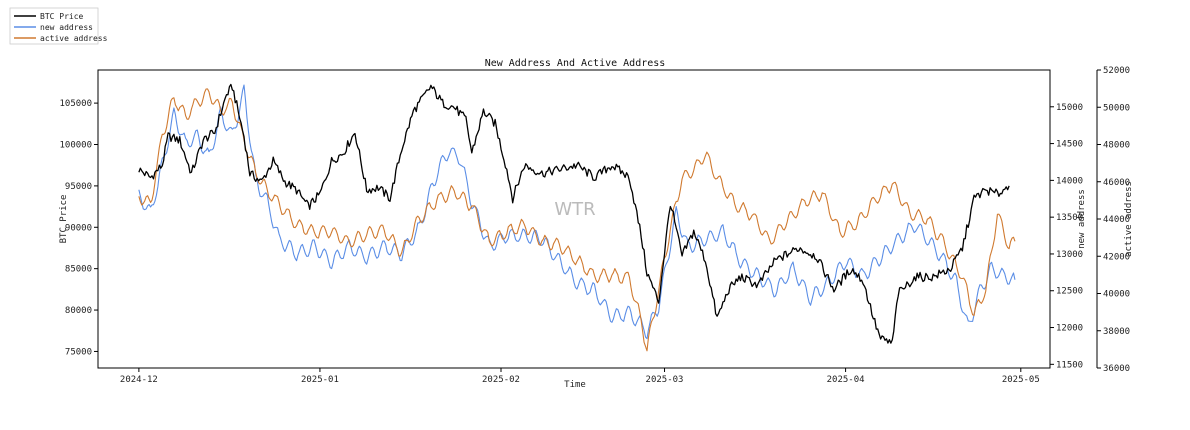  I want to click on legend-label-new-address: new address, so click(66, 27).